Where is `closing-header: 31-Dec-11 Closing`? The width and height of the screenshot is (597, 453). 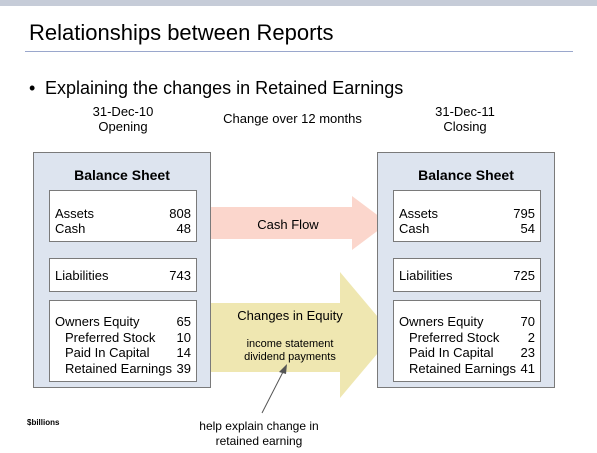
closing-header: 31-Dec-11 Closing is located at coordinates (465, 119).